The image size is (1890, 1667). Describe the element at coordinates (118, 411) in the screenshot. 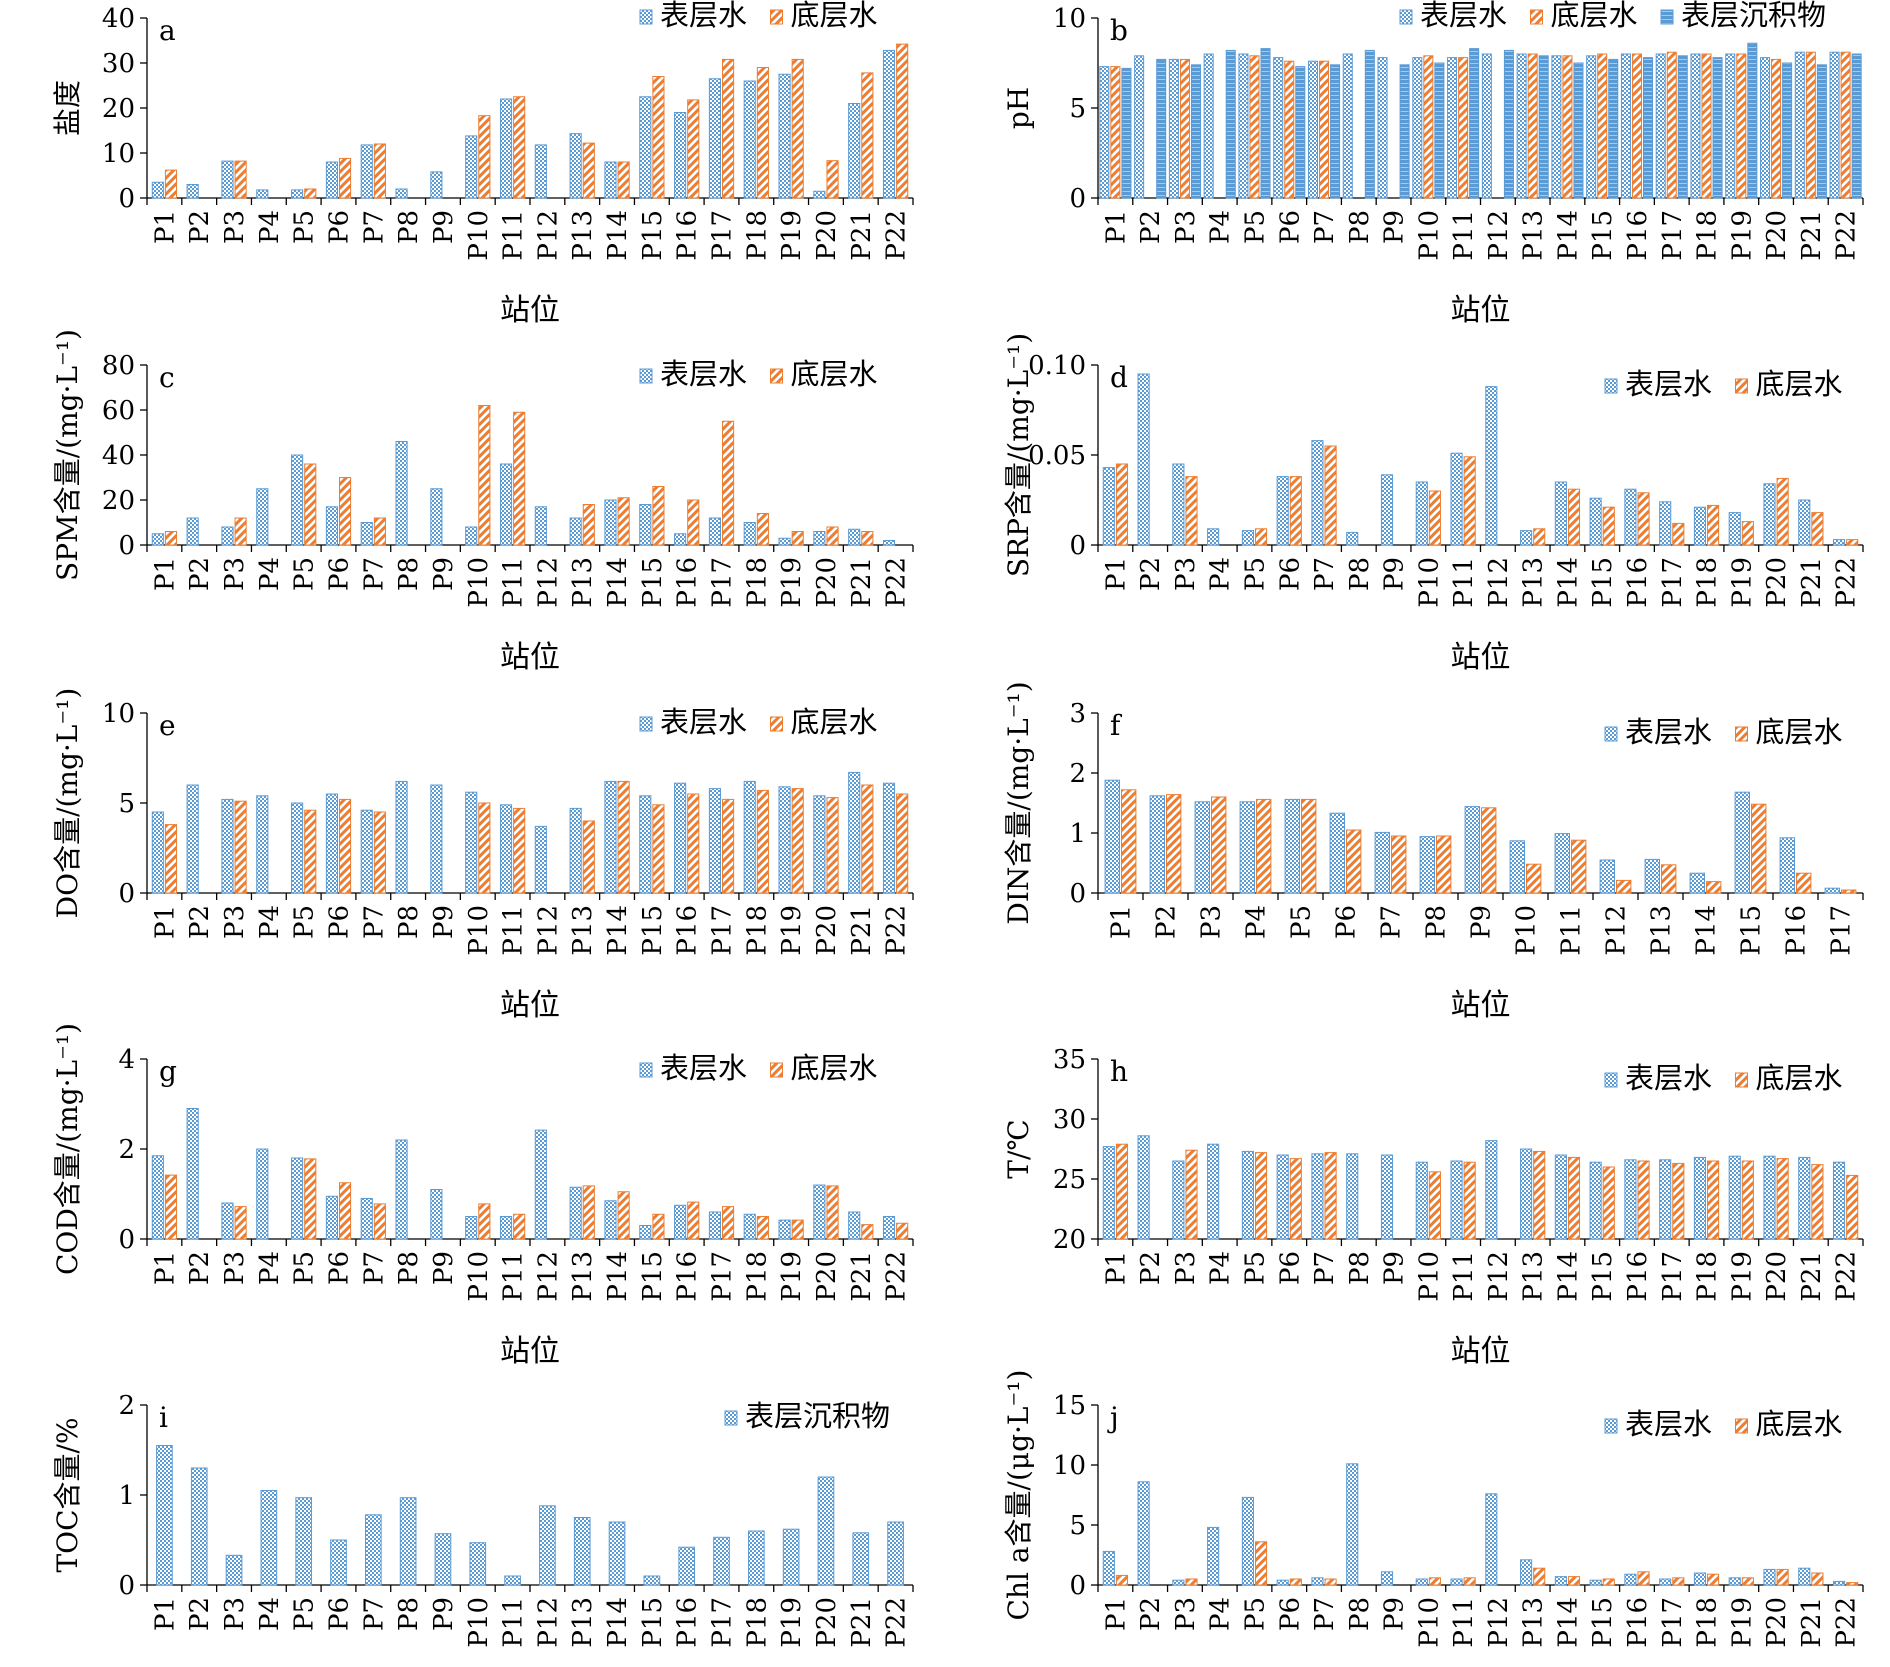

I see `y-tick-label: 60` at that location.